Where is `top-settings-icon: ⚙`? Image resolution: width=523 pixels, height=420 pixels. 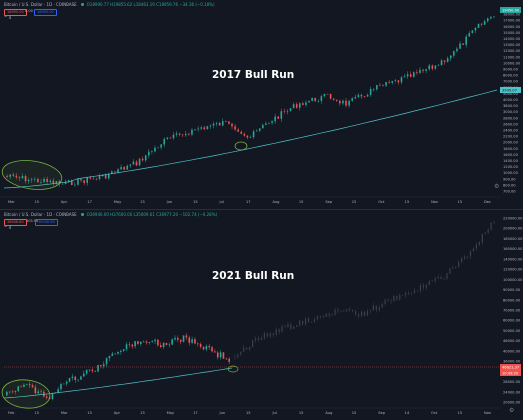 top-settings-icon: ⚙ is located at coordinates (497, 186).